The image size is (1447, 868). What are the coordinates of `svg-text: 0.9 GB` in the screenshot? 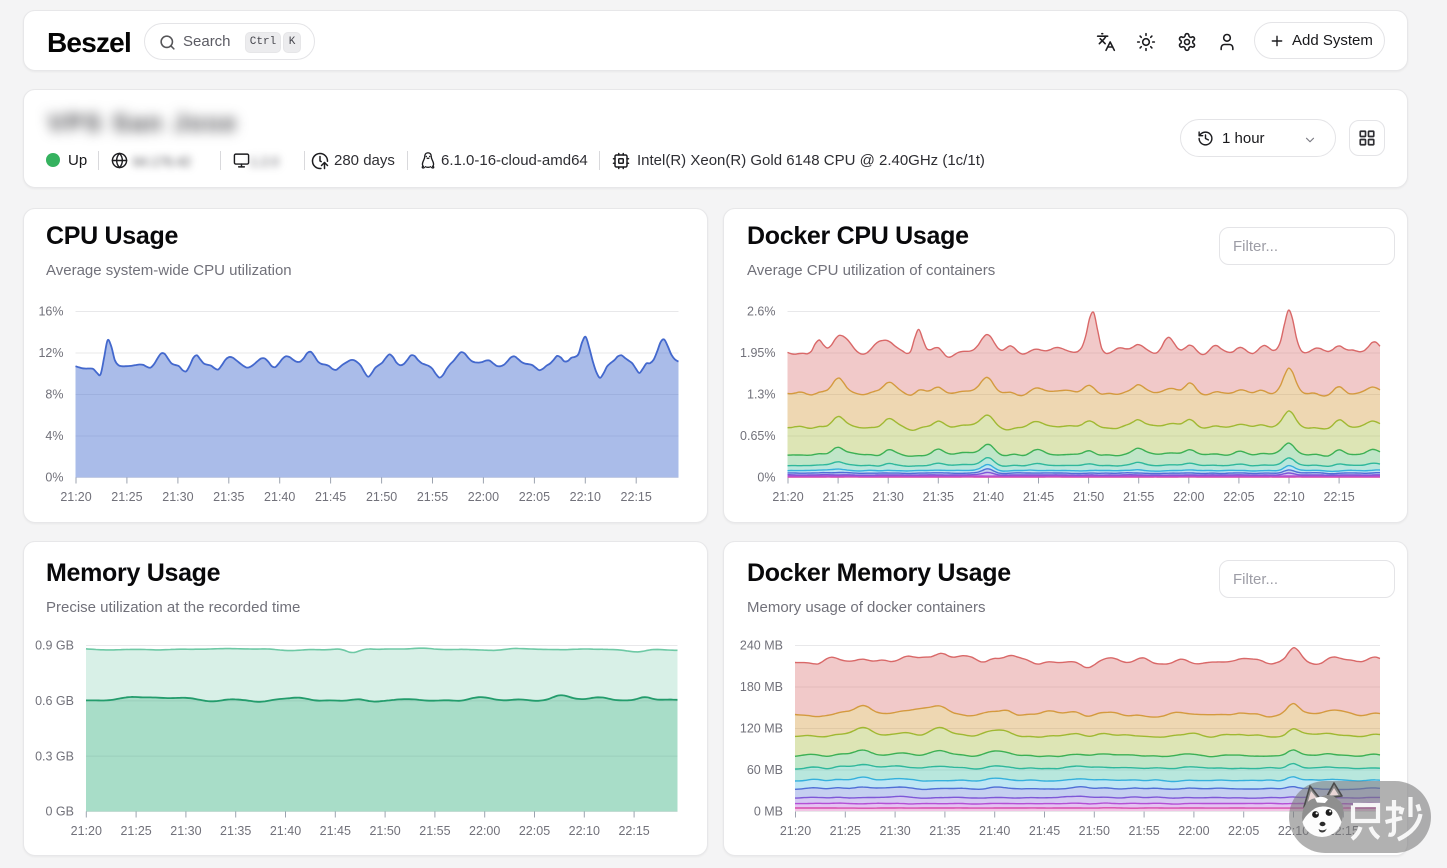 It's located at (54, 646).